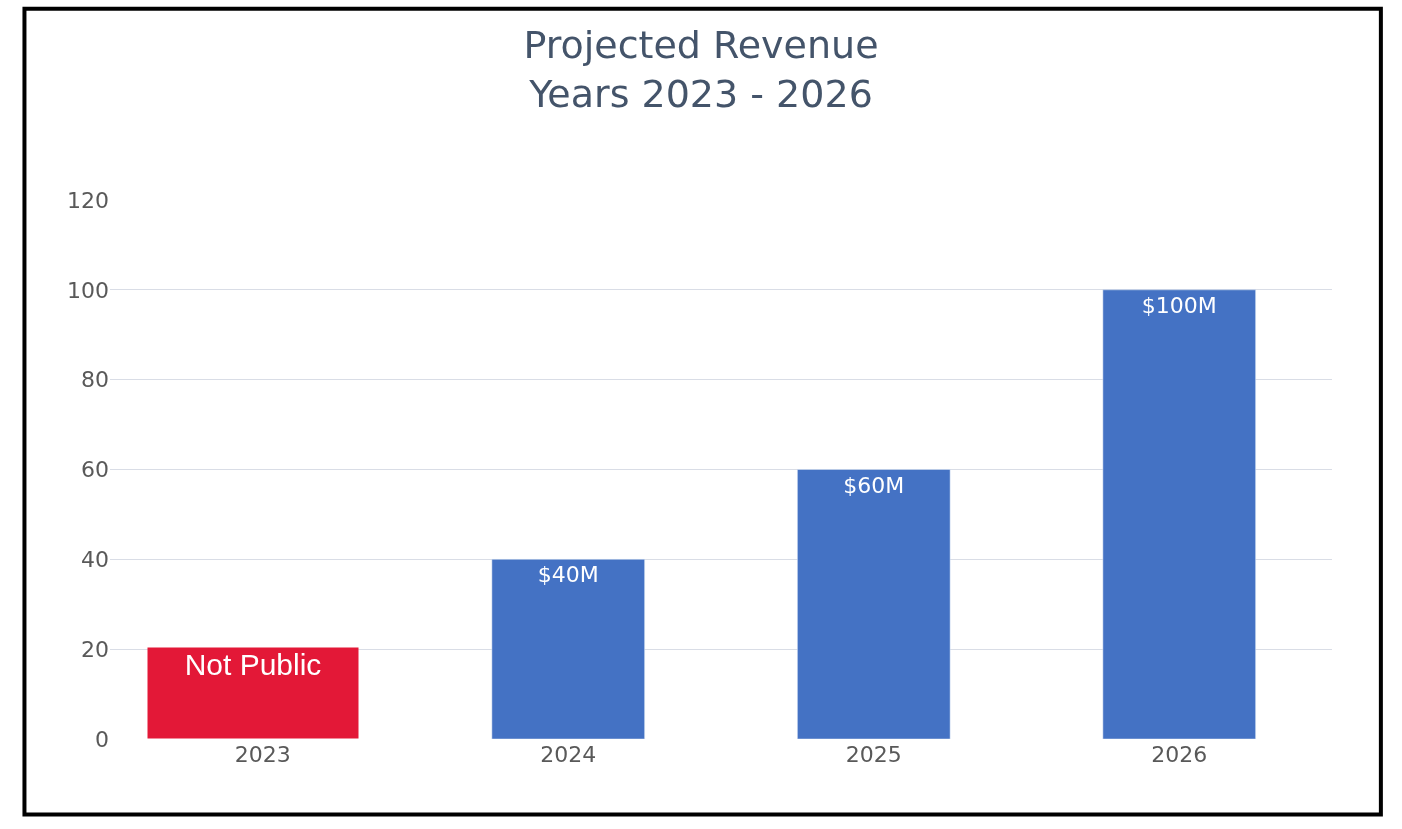 The image size is (1402, 829). What do you see at coordinates (701, 70) in the screenshot?
I see `chart-title: Projected Revenue Years 2023 - 2026` at bounding box center [701, 70].